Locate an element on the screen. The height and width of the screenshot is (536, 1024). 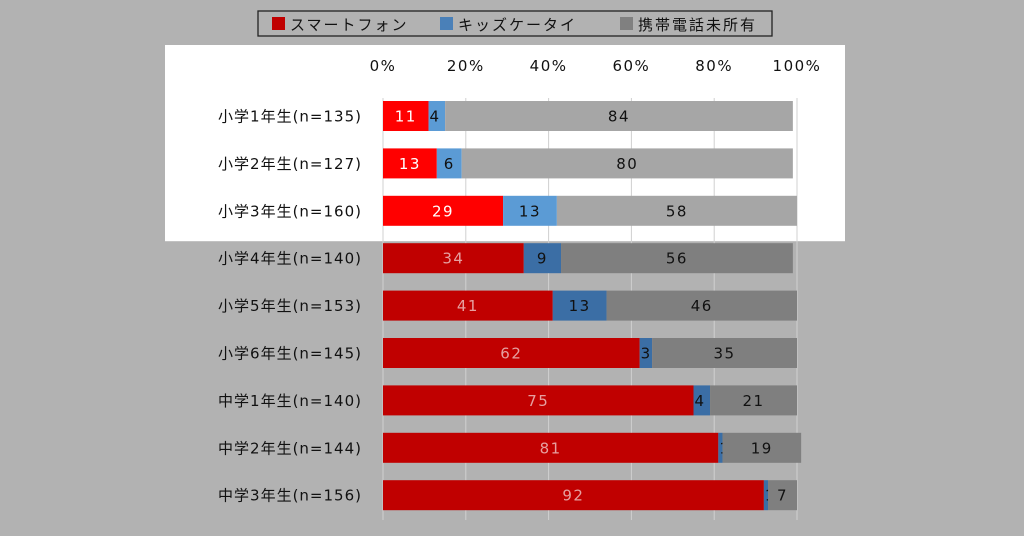
data-label: 62 is located at coordinates (511, 354).